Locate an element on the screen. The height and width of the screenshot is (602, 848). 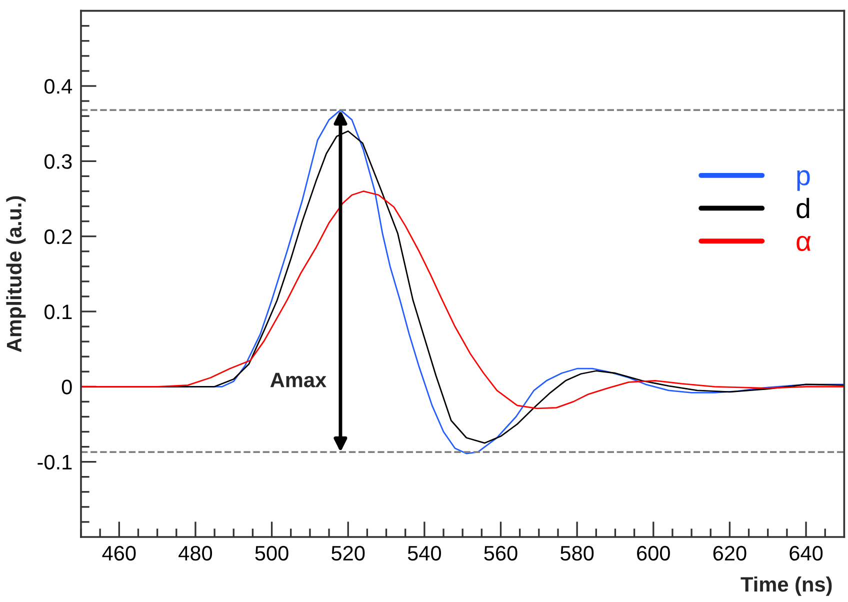
legend-label: p is located at coordinates (803, 180).